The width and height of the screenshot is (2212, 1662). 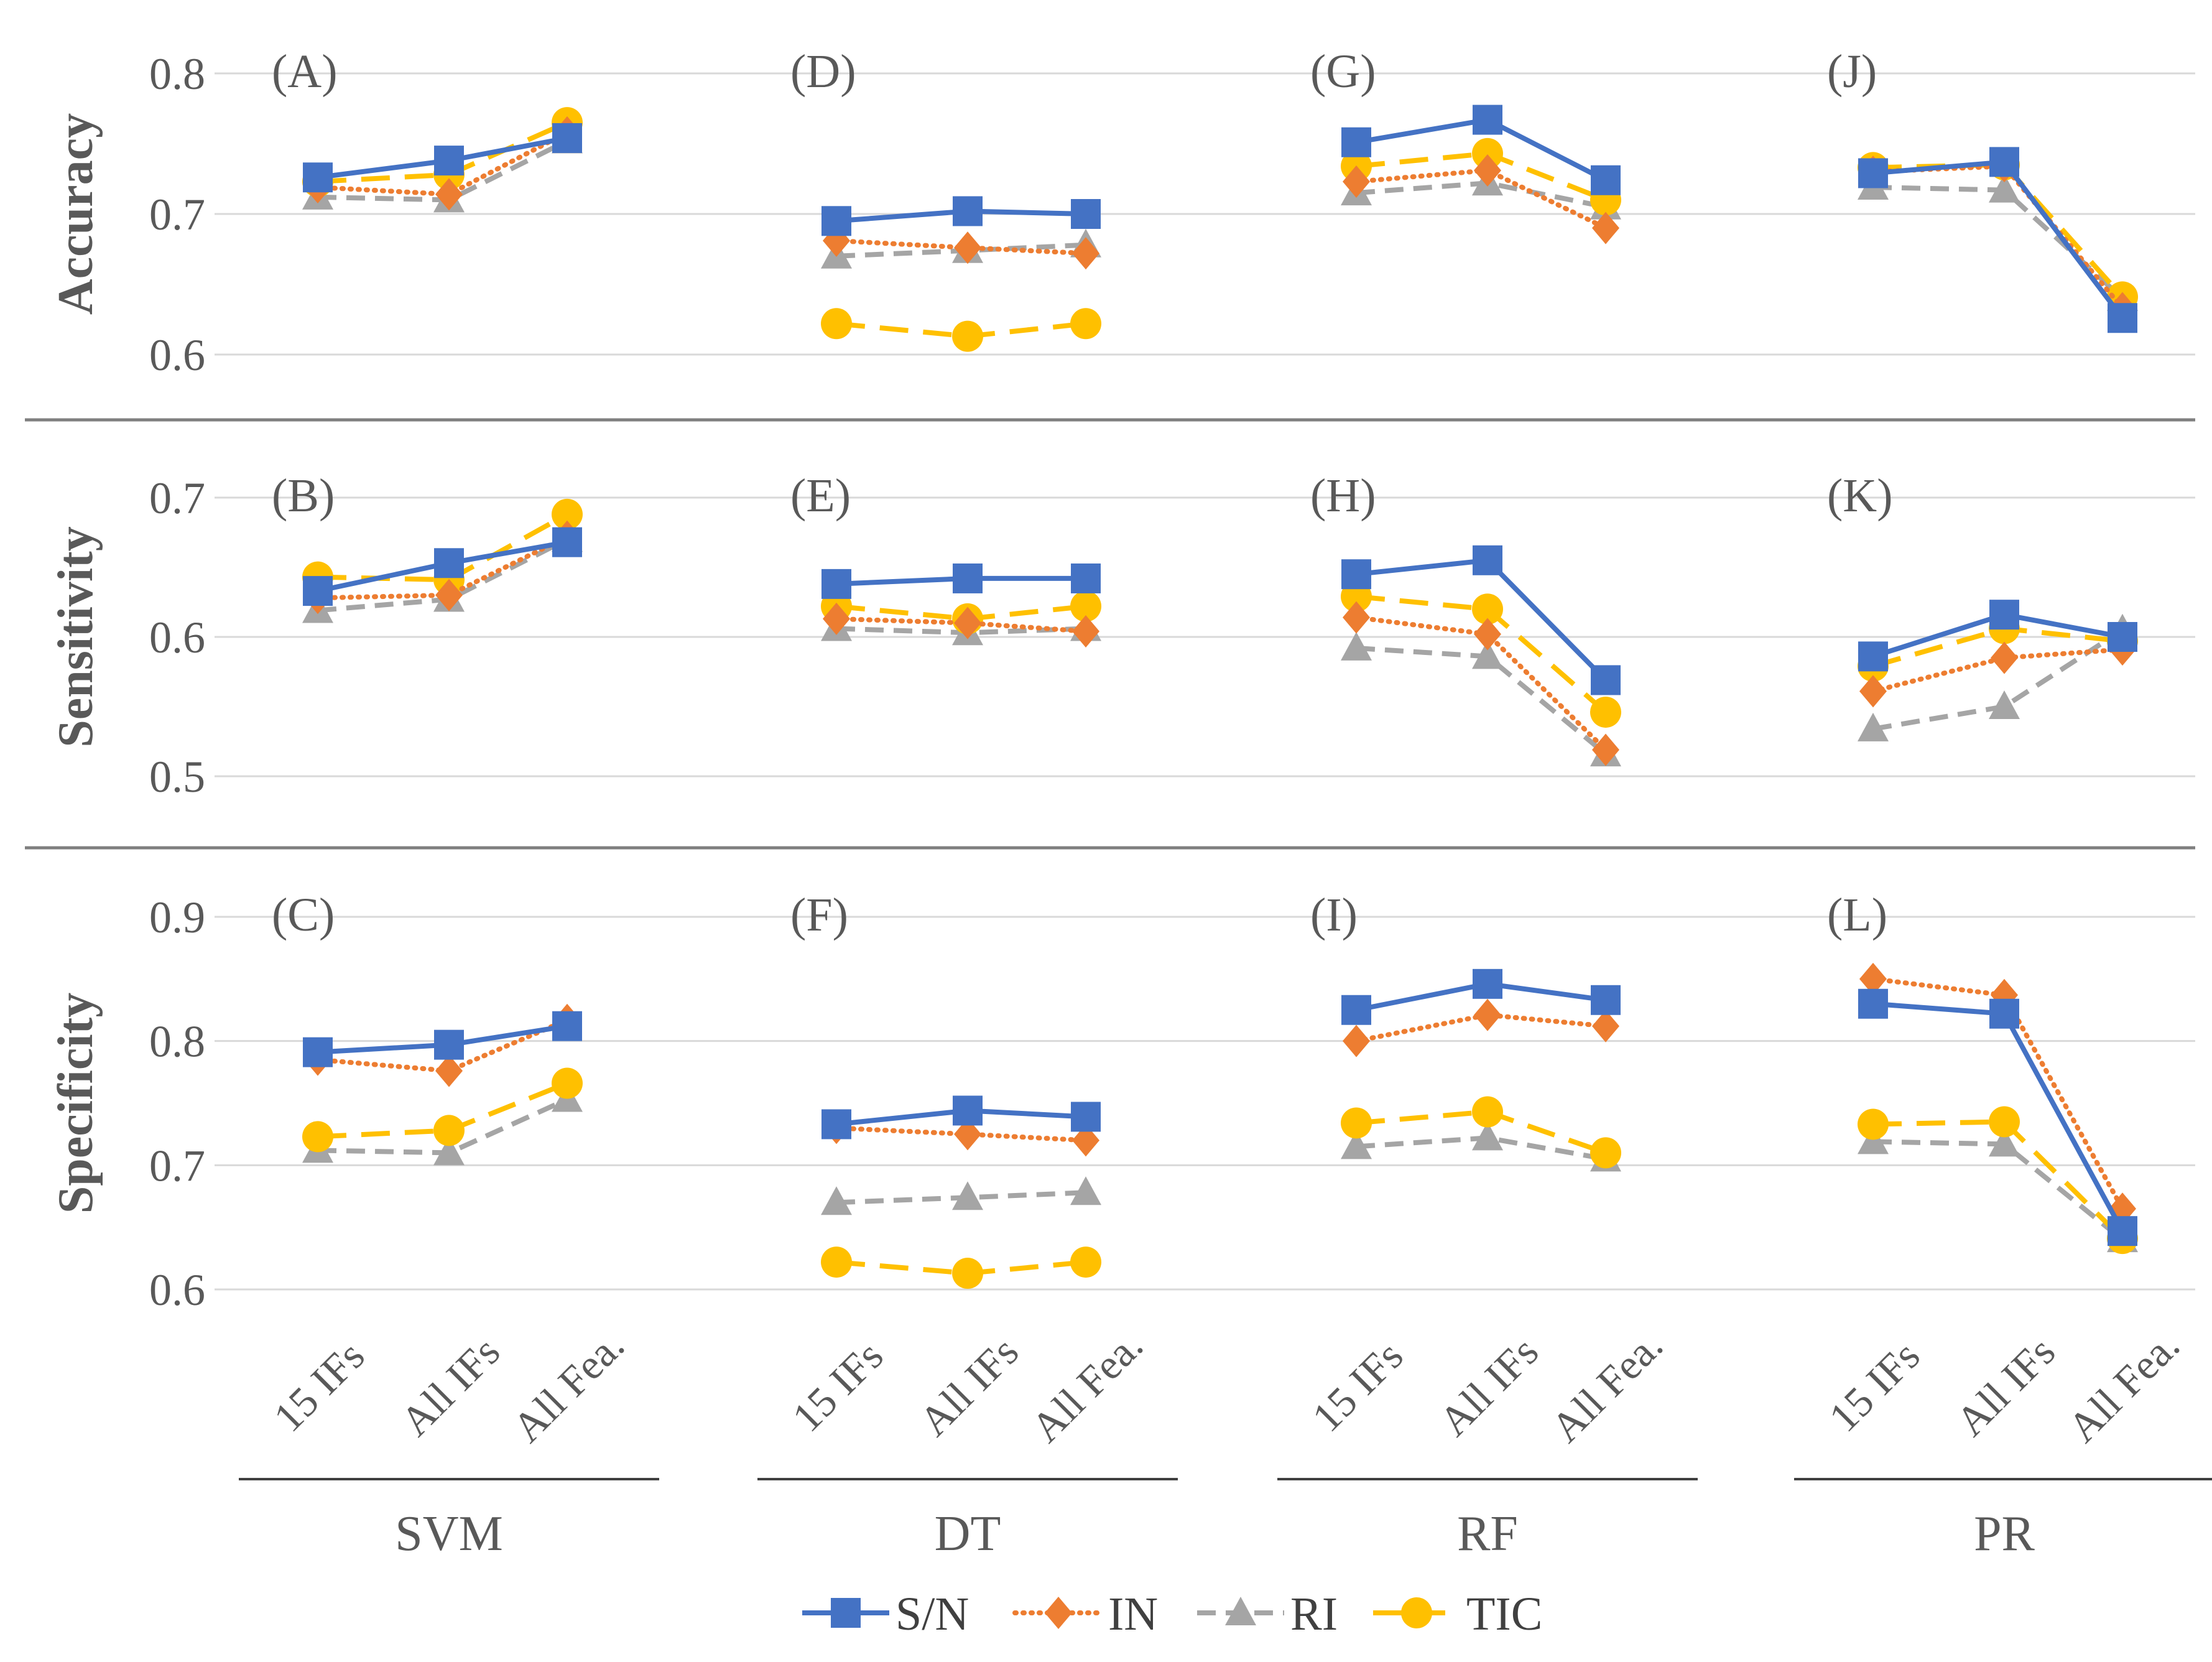 I want to click on panel-d, so click(x=961, y=274).